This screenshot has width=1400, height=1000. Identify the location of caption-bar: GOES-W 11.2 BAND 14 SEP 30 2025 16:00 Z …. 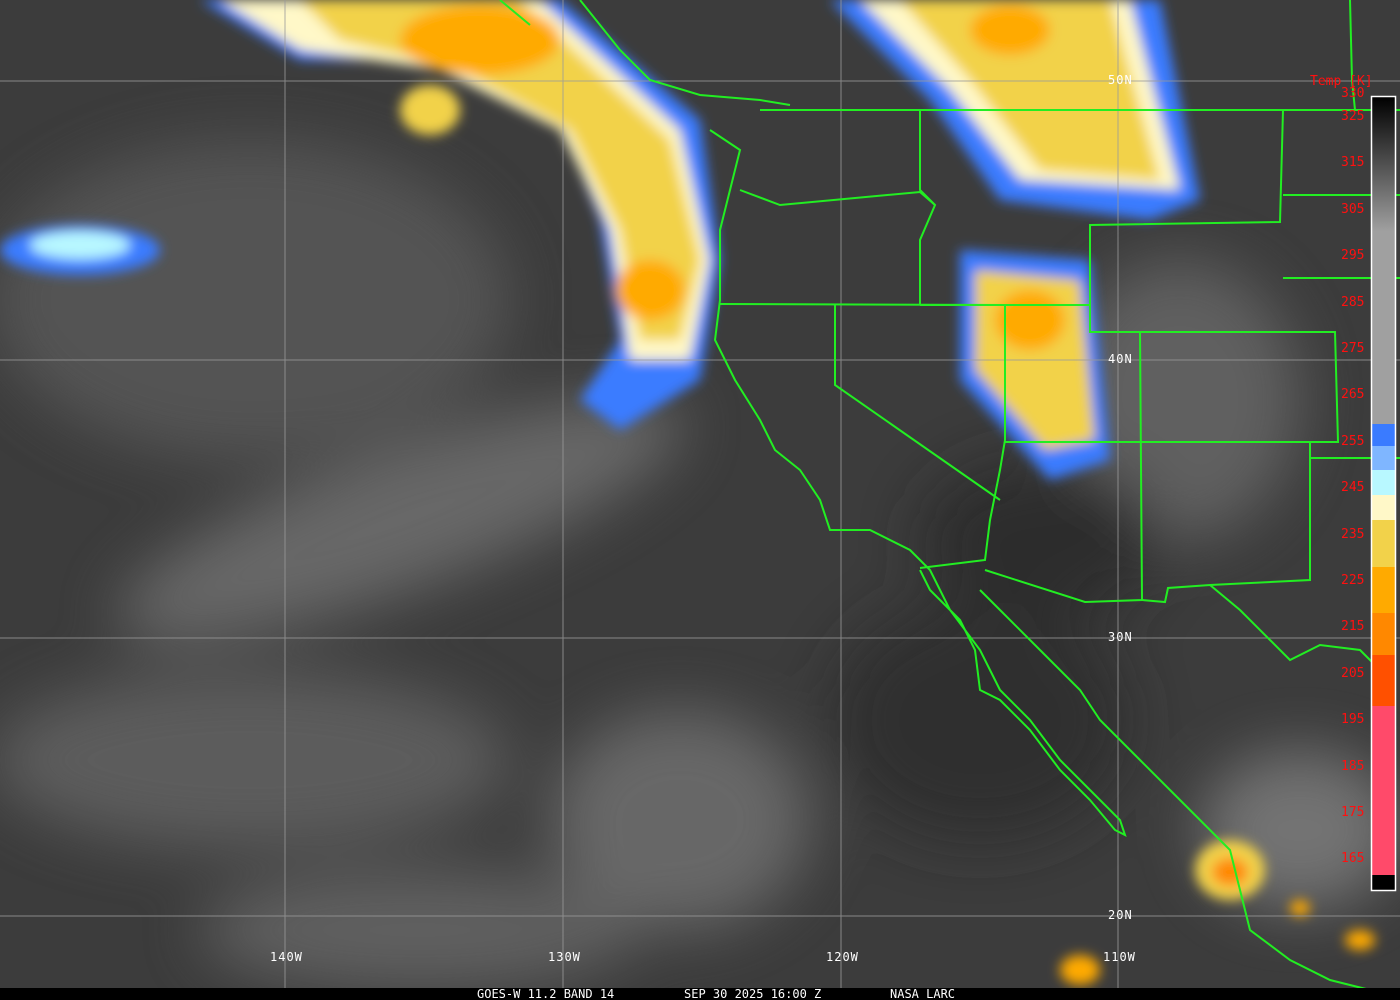
(700, 994).